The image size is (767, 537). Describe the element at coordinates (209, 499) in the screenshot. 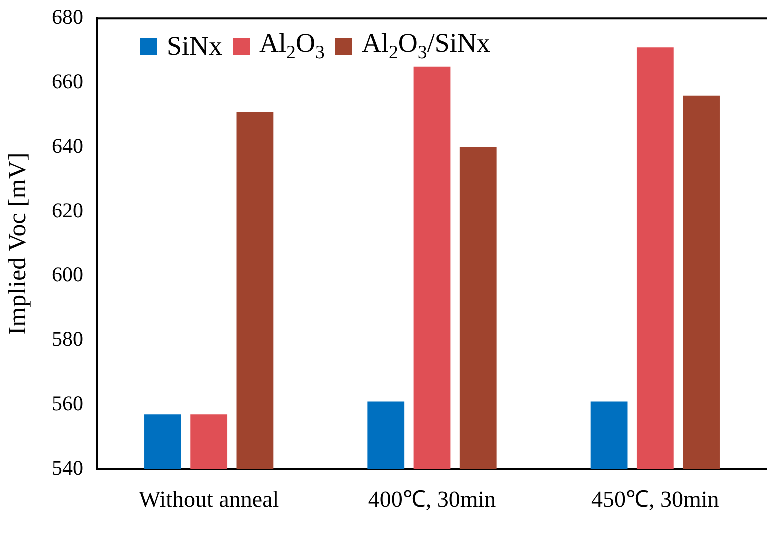

I see `x-tick-label: Without anneal` at that location.